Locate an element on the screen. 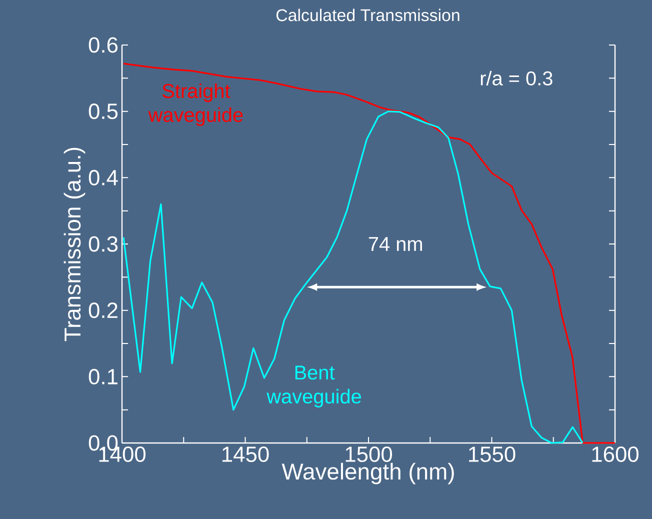  y-tick-label: 0.5 is located at coordinates (103, 112).